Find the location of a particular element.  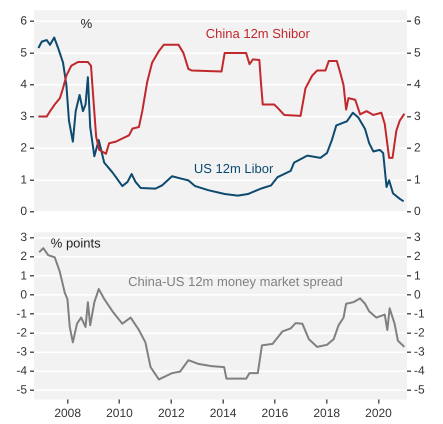

y-tick-label: -1 is located at coordinates (22, 313).